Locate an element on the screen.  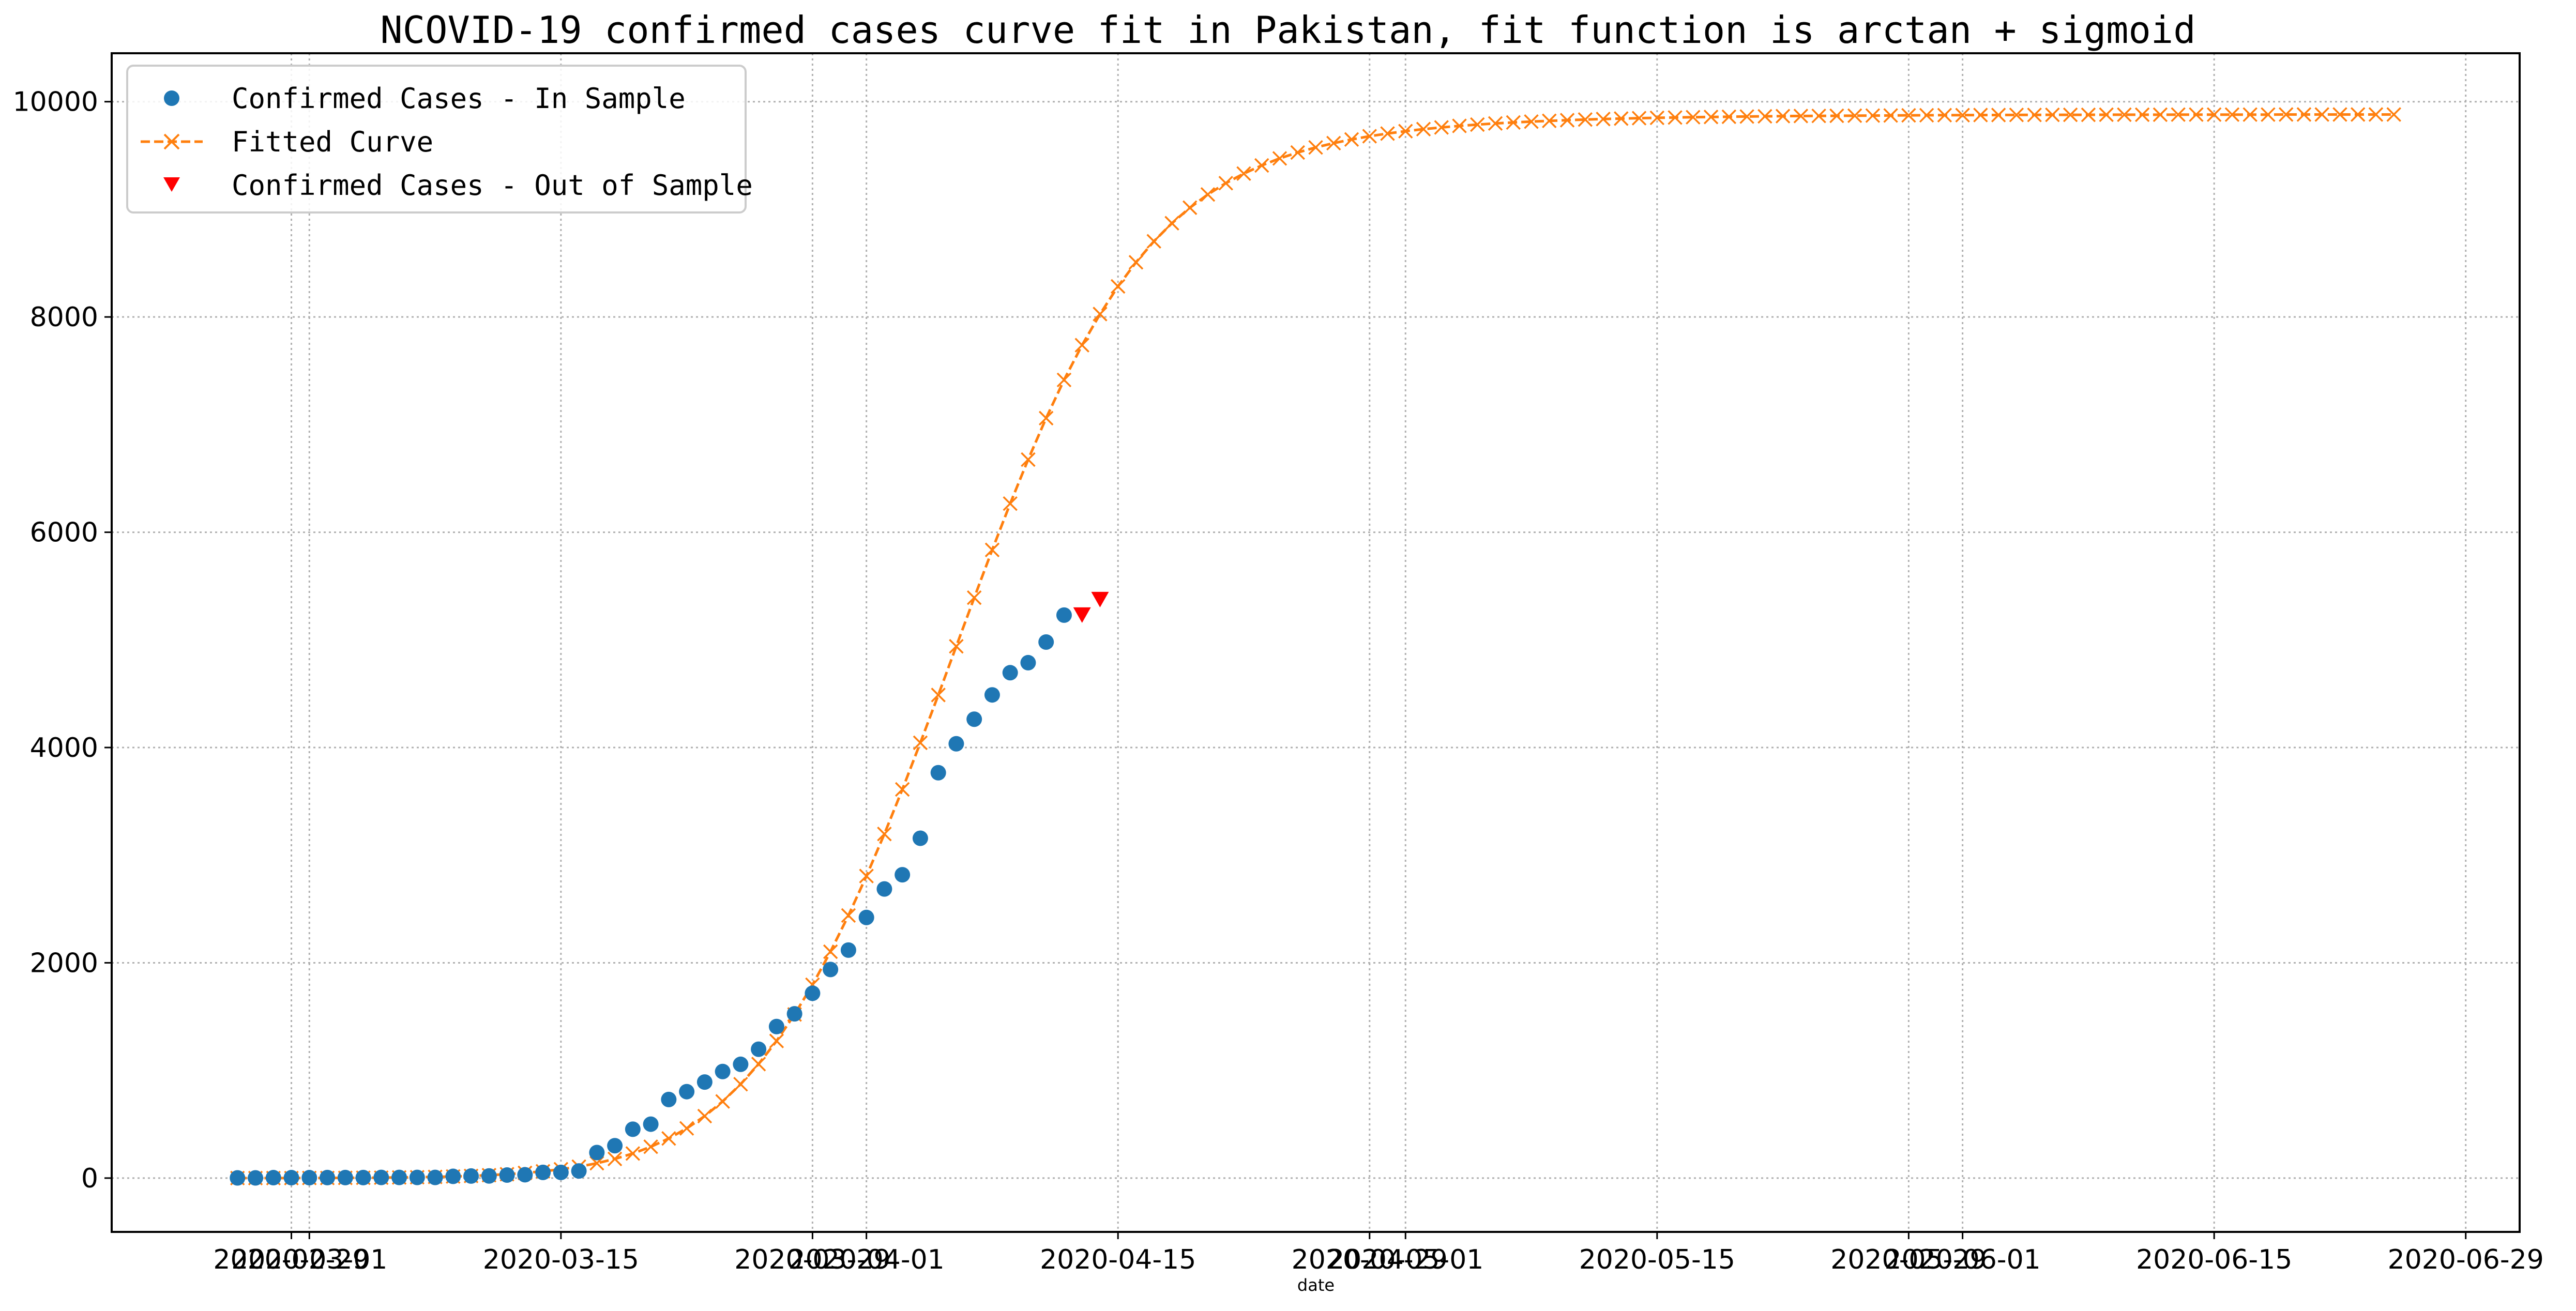
y-tick-label: 4000 is located at coordinates (64, 748).